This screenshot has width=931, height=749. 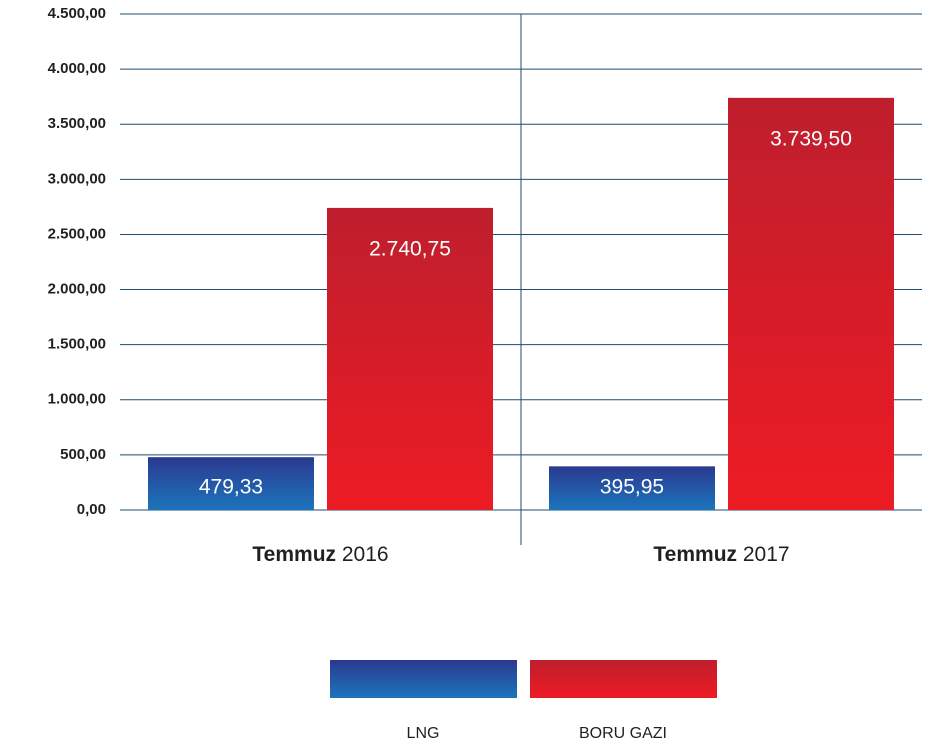 I want to click on y-tick-label: 0,00, so click(x=91, y=509).